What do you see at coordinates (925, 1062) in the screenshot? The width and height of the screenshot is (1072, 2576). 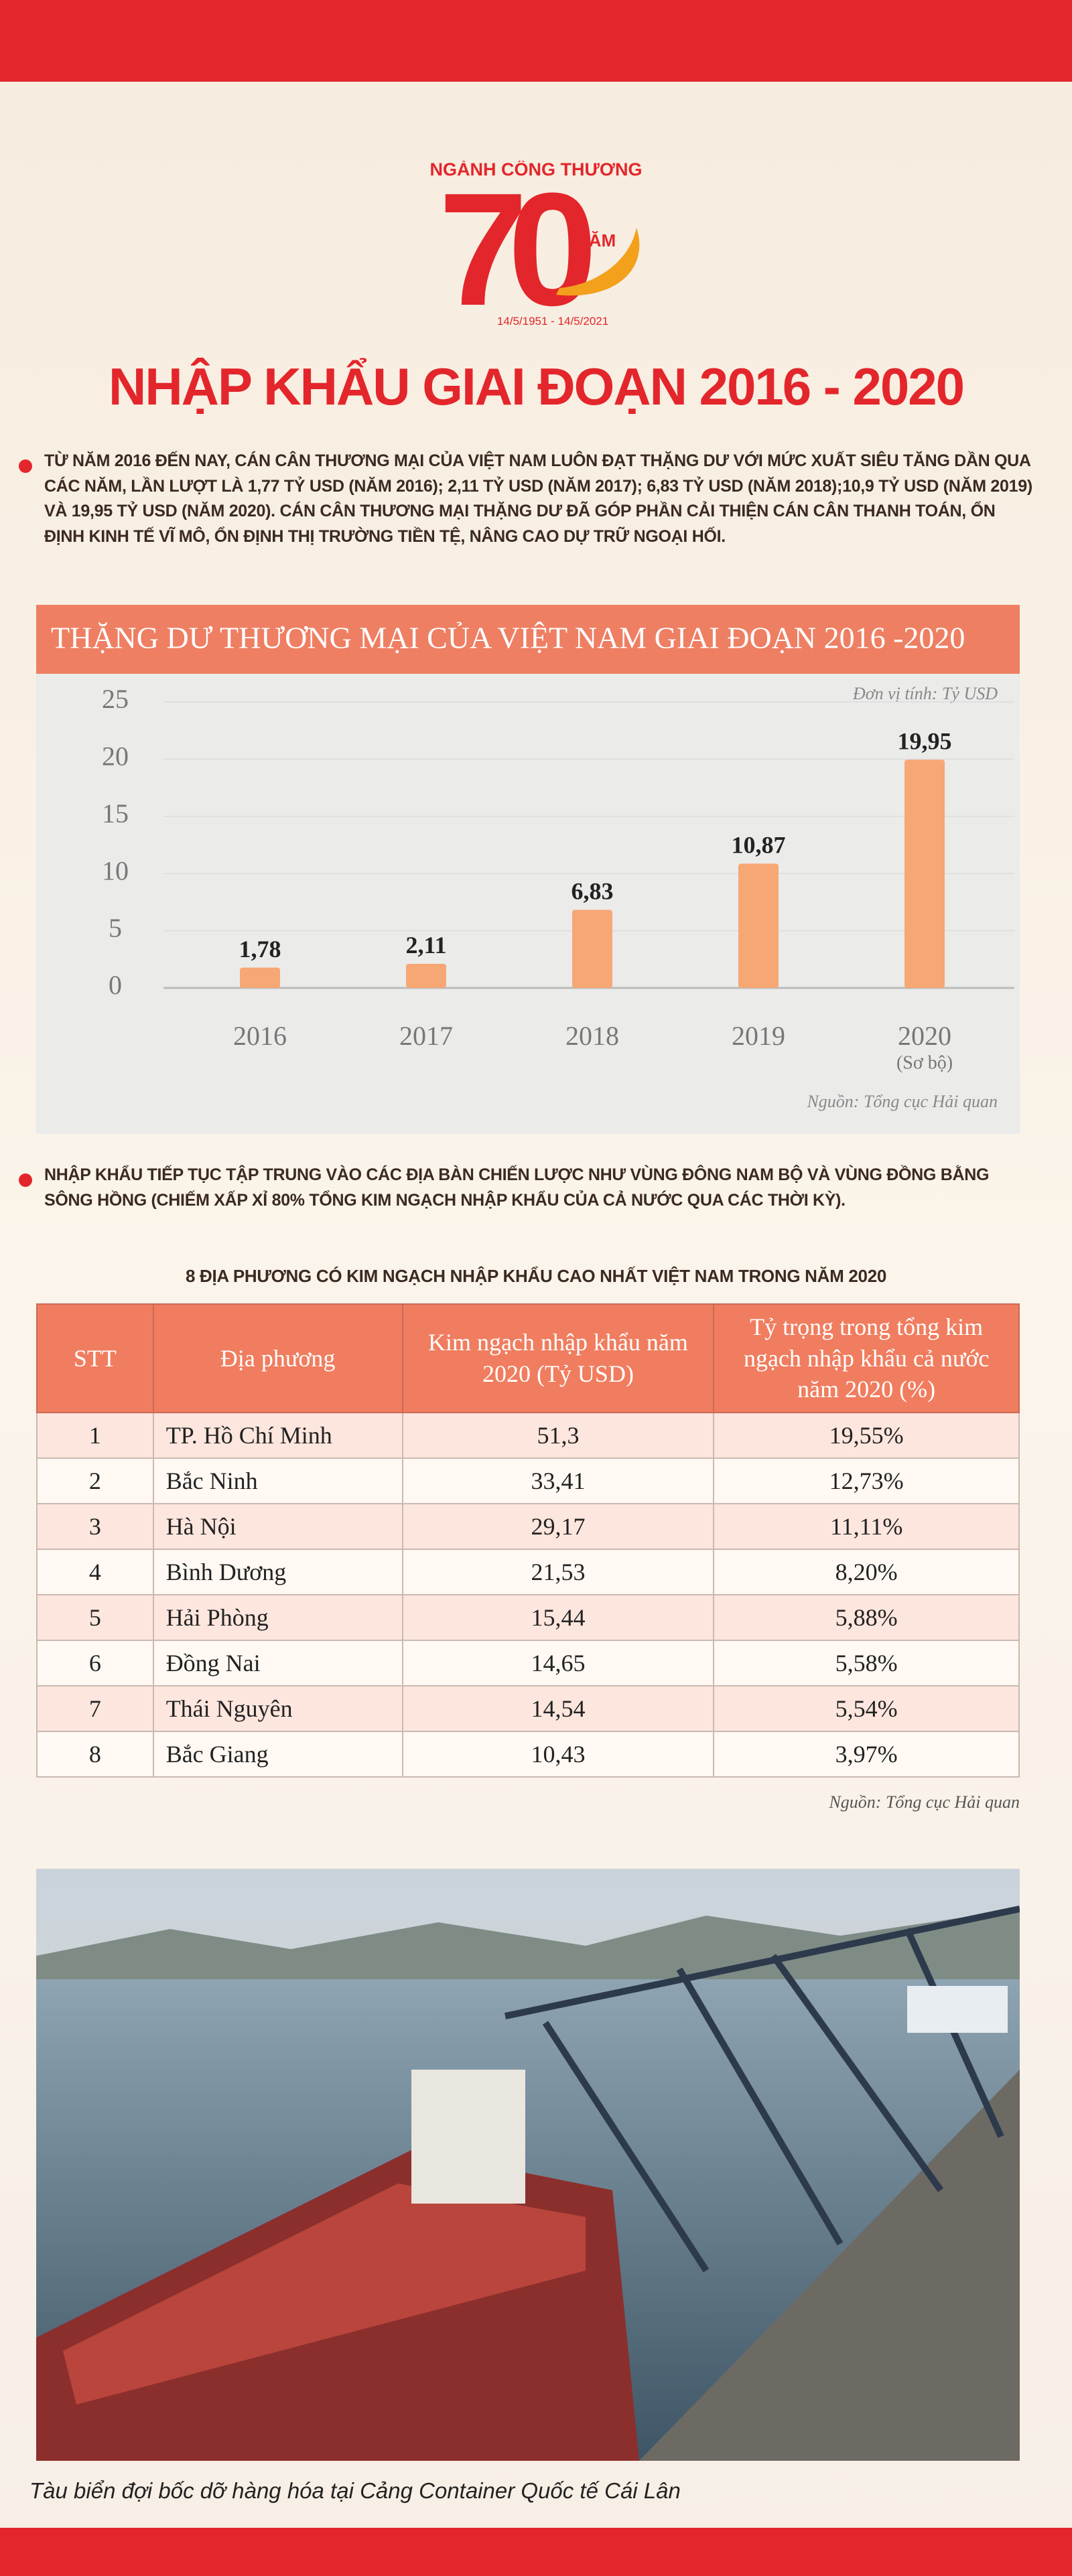 I see `category-note: (Sơ bộ)` at bounding box center [925, 1062].